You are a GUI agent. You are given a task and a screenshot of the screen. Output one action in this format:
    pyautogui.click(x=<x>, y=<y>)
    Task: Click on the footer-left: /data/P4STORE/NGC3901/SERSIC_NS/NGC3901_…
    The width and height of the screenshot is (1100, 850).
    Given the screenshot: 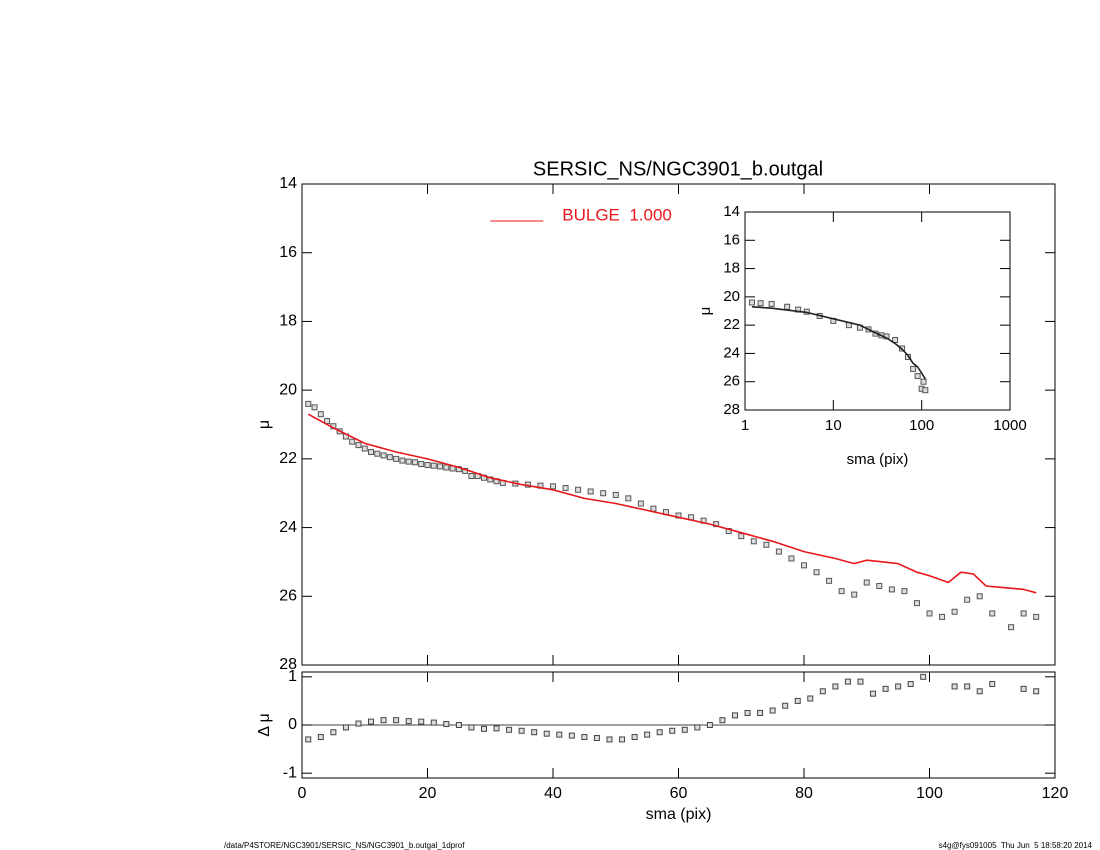 What is the action you would take?
    pyautogui.click(x=344, y=845)
    